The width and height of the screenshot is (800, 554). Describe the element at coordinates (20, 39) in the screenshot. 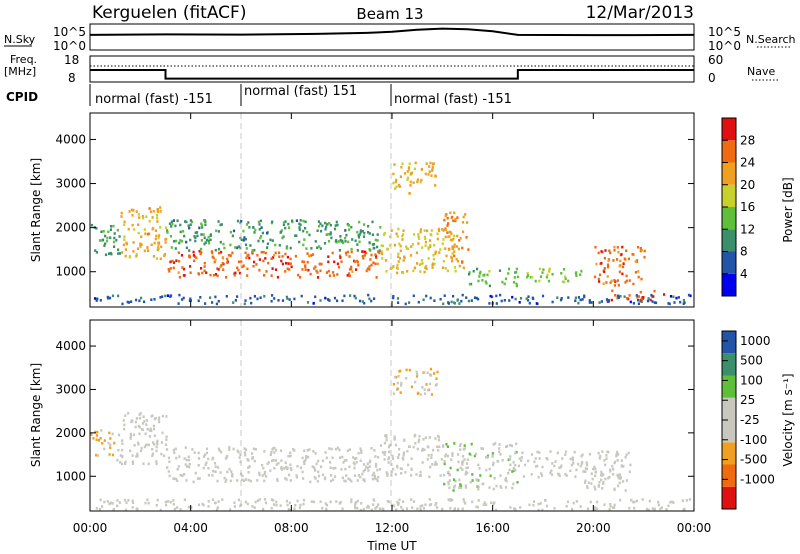

I see `nsky-label: N.Sky` at that location.